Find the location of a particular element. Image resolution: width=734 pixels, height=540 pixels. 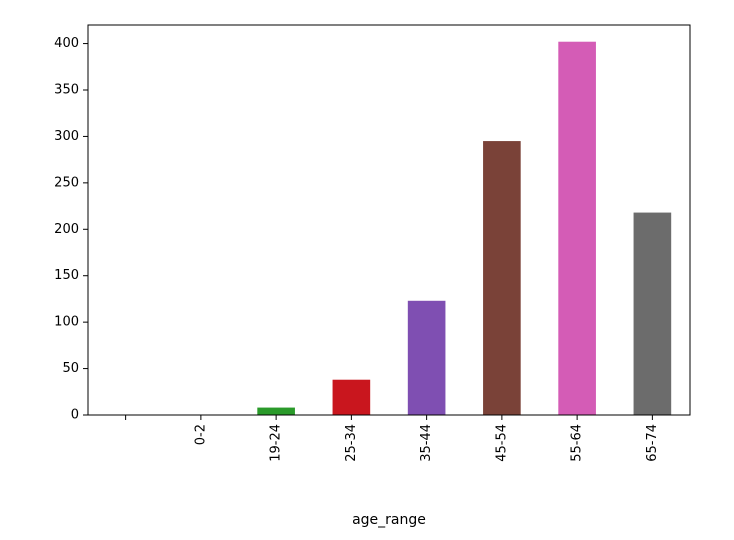

y-tick-label: 250 is located at coordinates (66, 182).